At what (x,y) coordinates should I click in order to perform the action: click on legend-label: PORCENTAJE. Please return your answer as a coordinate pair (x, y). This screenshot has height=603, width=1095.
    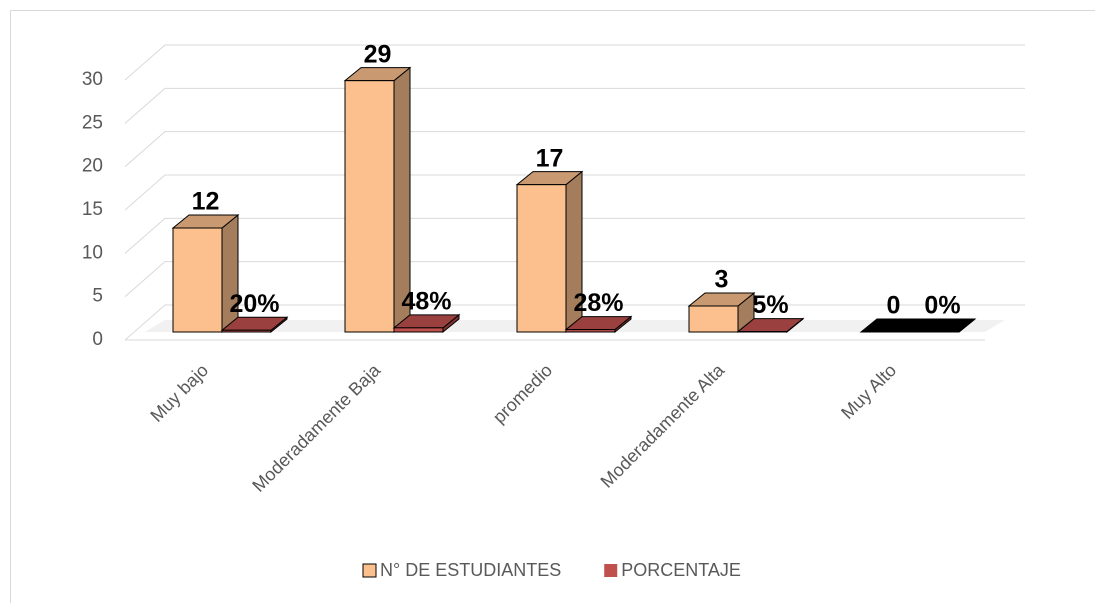
    Looking at the image, I should click on (681, 570).